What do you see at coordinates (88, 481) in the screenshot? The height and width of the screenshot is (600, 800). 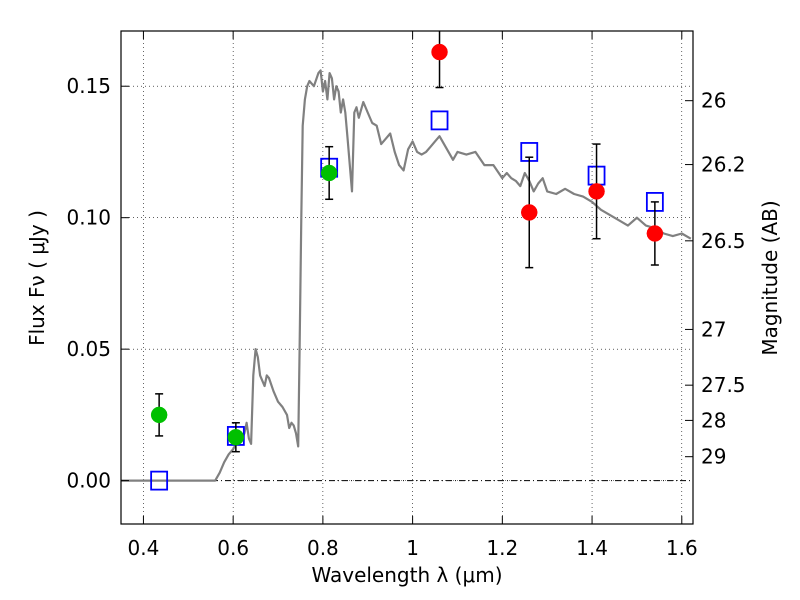 I see `y-tick-label: 0.00` at bounding box center [88, 481].